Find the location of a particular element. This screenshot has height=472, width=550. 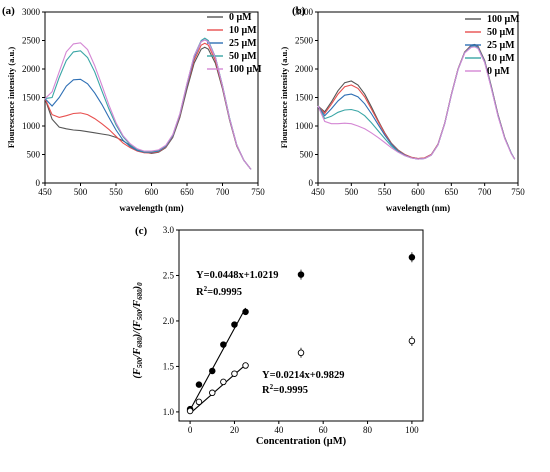

x-tick-label: 100 is located at coordinates (412, 430).